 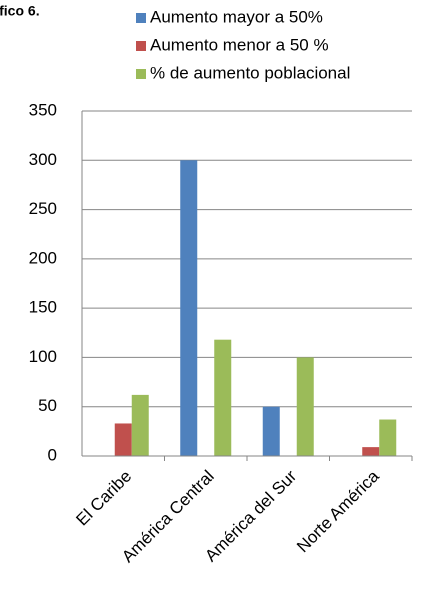 What do you see at coordinates (52, 454) in the screenshot?
I see `y-tick-label: 0` at bounding box center [52, 454].